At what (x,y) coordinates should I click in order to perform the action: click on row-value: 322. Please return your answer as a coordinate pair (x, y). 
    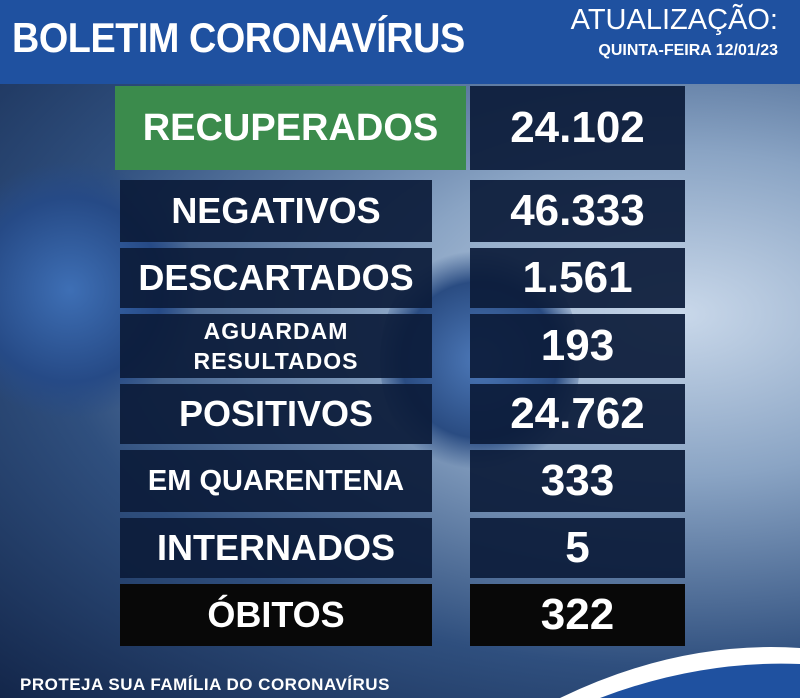
    Looking at the image, I should click on (577, 615).